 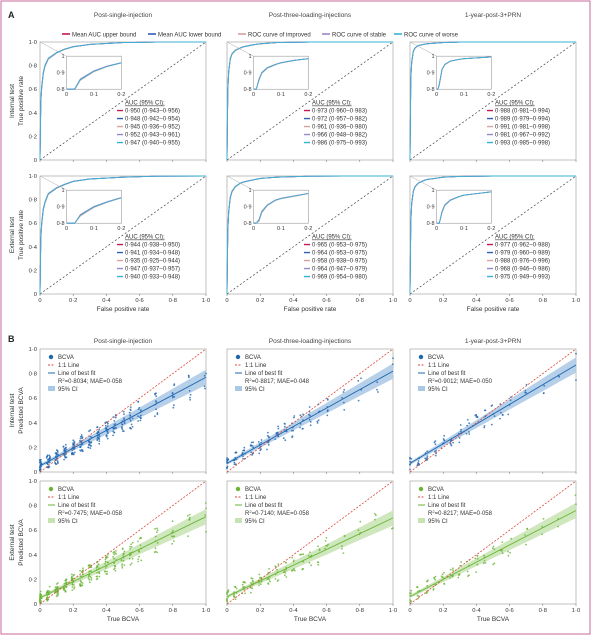 I want to click on inset-x-tick: 0·2, so click(x=308, y=95).